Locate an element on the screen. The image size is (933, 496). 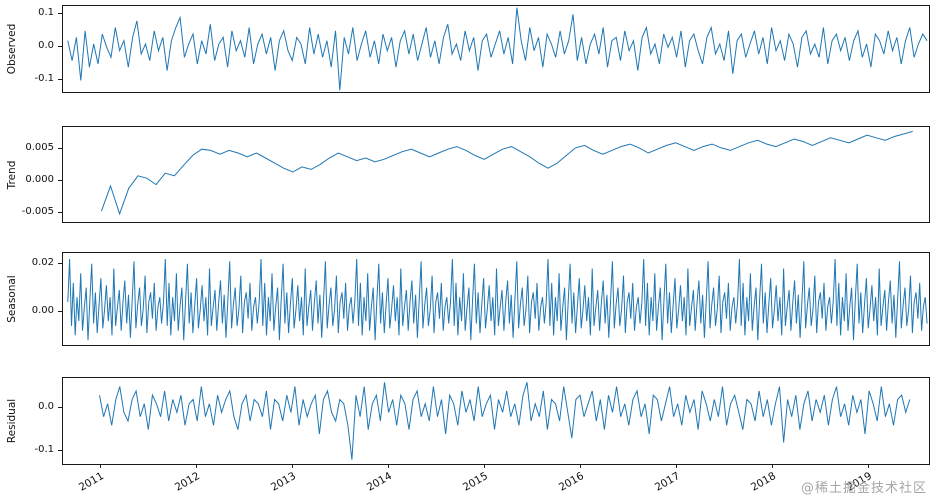
residual-line-chart is located at coordinates (505, 421).